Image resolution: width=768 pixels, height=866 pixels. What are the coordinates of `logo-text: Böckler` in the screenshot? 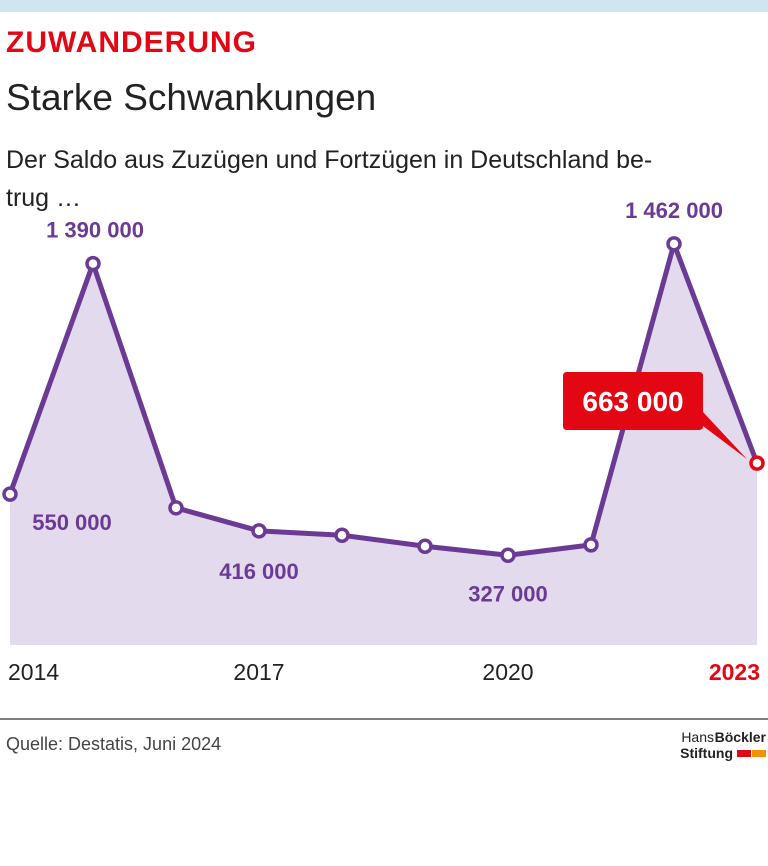 It's located at (741, 737).